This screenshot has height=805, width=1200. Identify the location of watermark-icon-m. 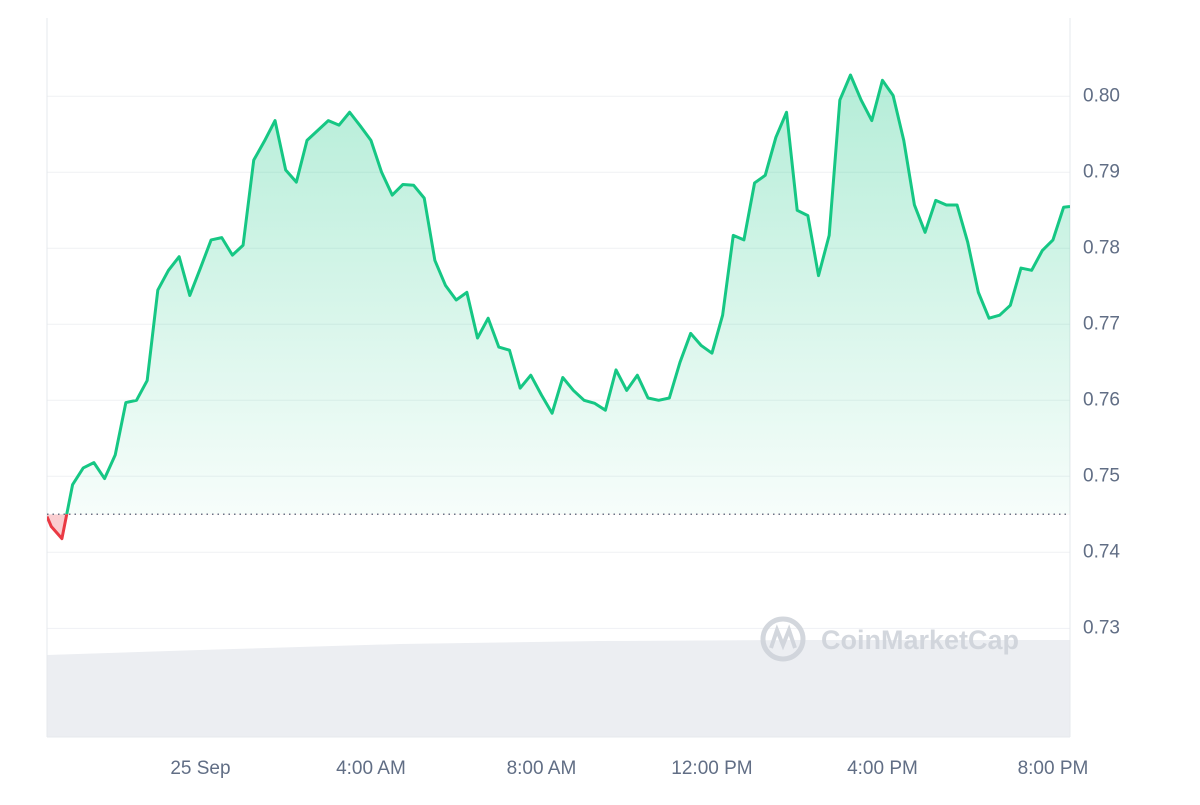
(783, 637).